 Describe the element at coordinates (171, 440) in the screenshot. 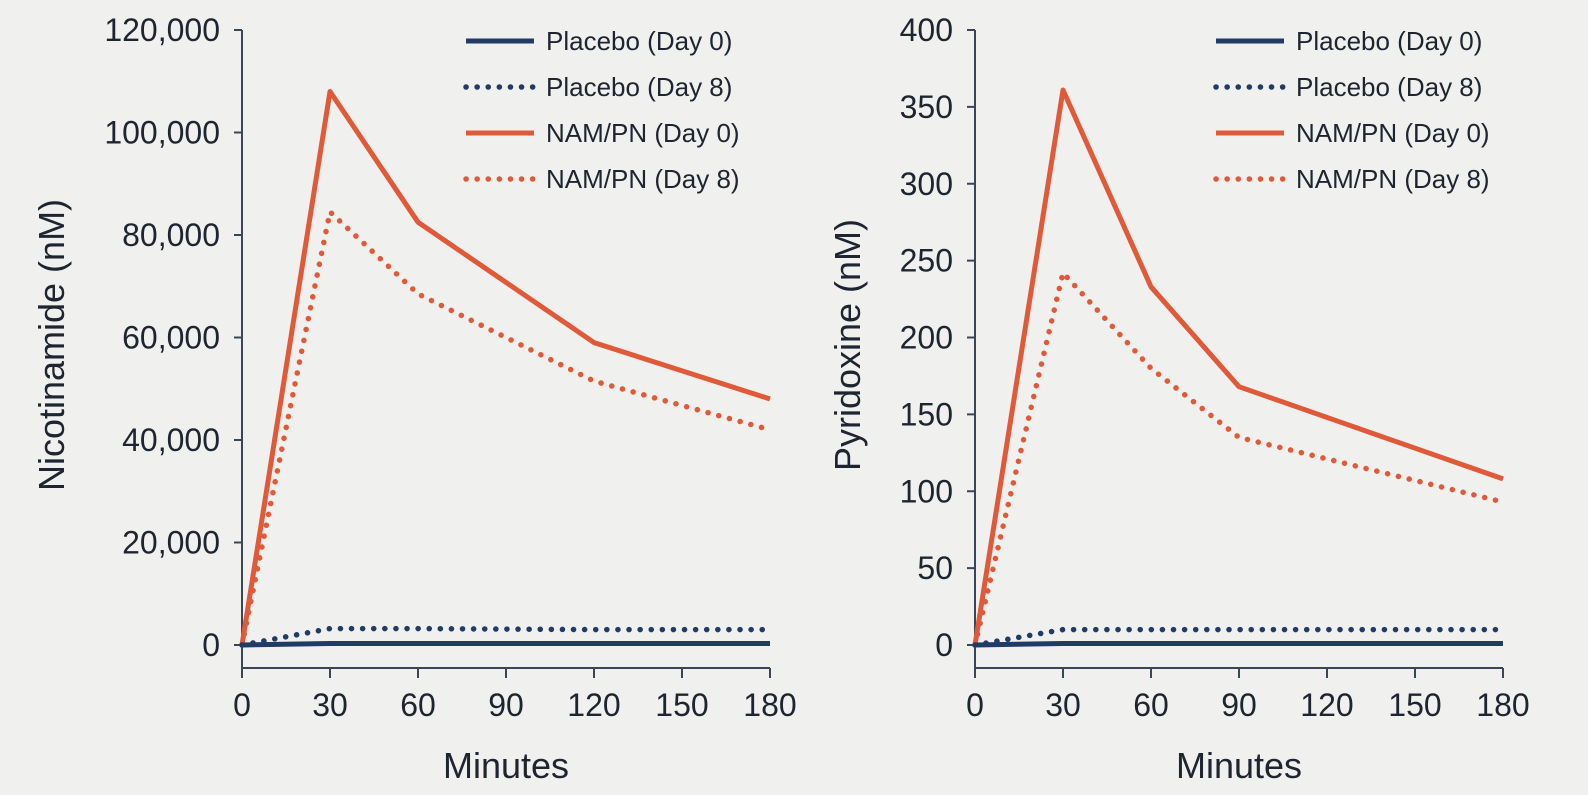

I see `y-tick-label: 40,000` at that location.